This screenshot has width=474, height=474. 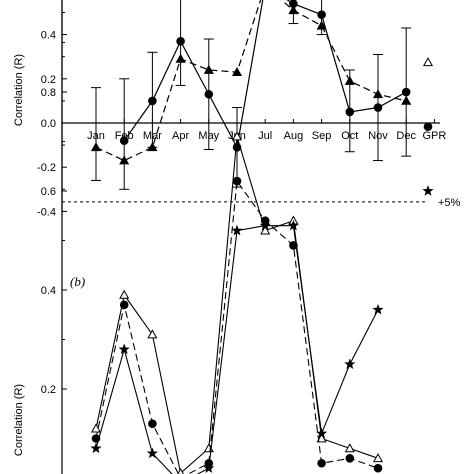 What do you see at coordinates (77, 281) in the screenshot?
I see `panel-label: (b)` at bounding box center [77, 281].